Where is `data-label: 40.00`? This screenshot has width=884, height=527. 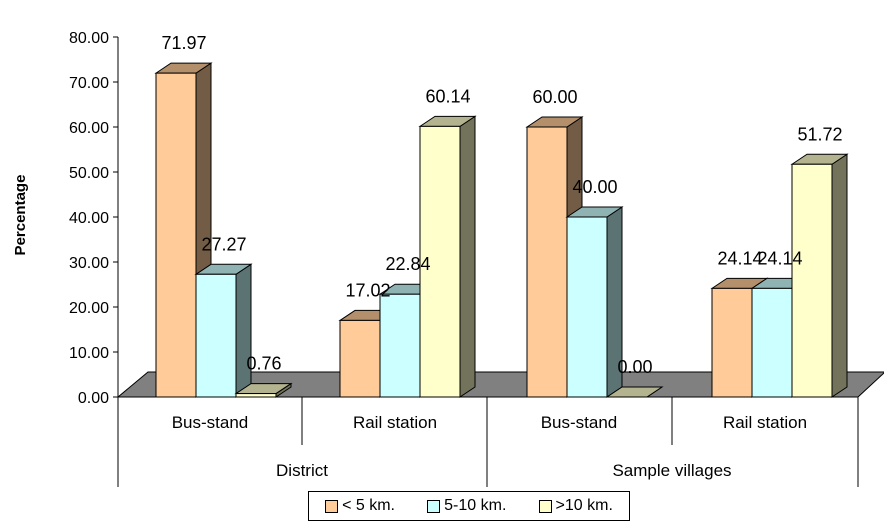 data-label: 40.00 is located at coordinates (594, 187).